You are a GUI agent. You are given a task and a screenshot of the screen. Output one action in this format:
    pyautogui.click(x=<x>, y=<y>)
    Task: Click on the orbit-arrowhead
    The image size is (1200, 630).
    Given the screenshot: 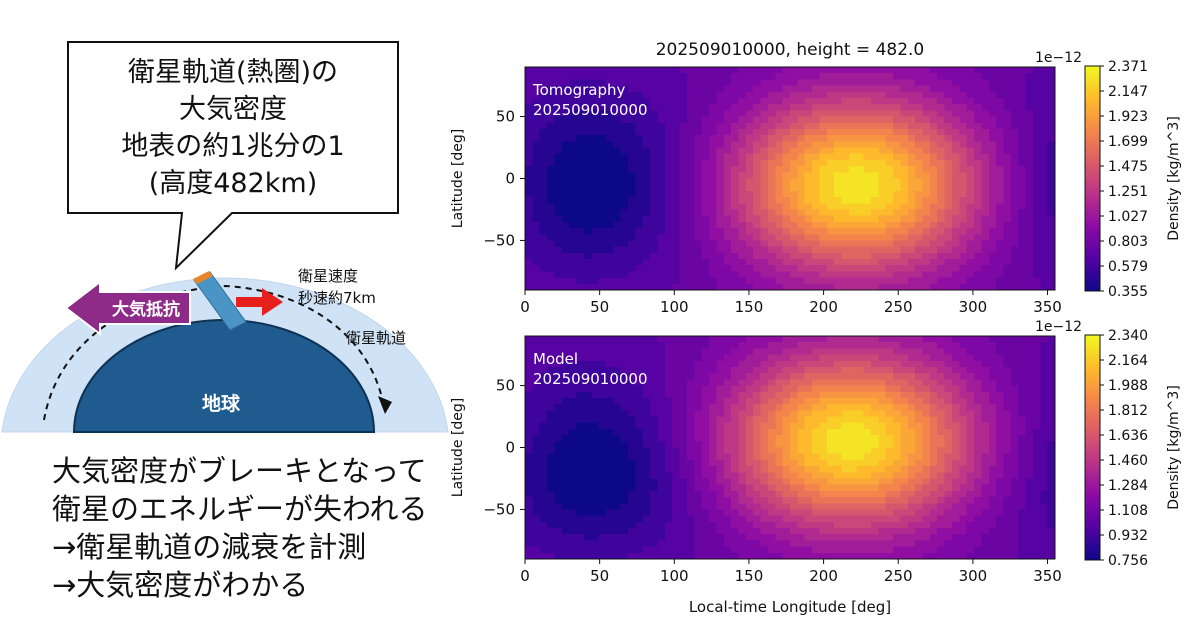 What is the action you would take?
    pyautogui.click(x=385, y=405)
    